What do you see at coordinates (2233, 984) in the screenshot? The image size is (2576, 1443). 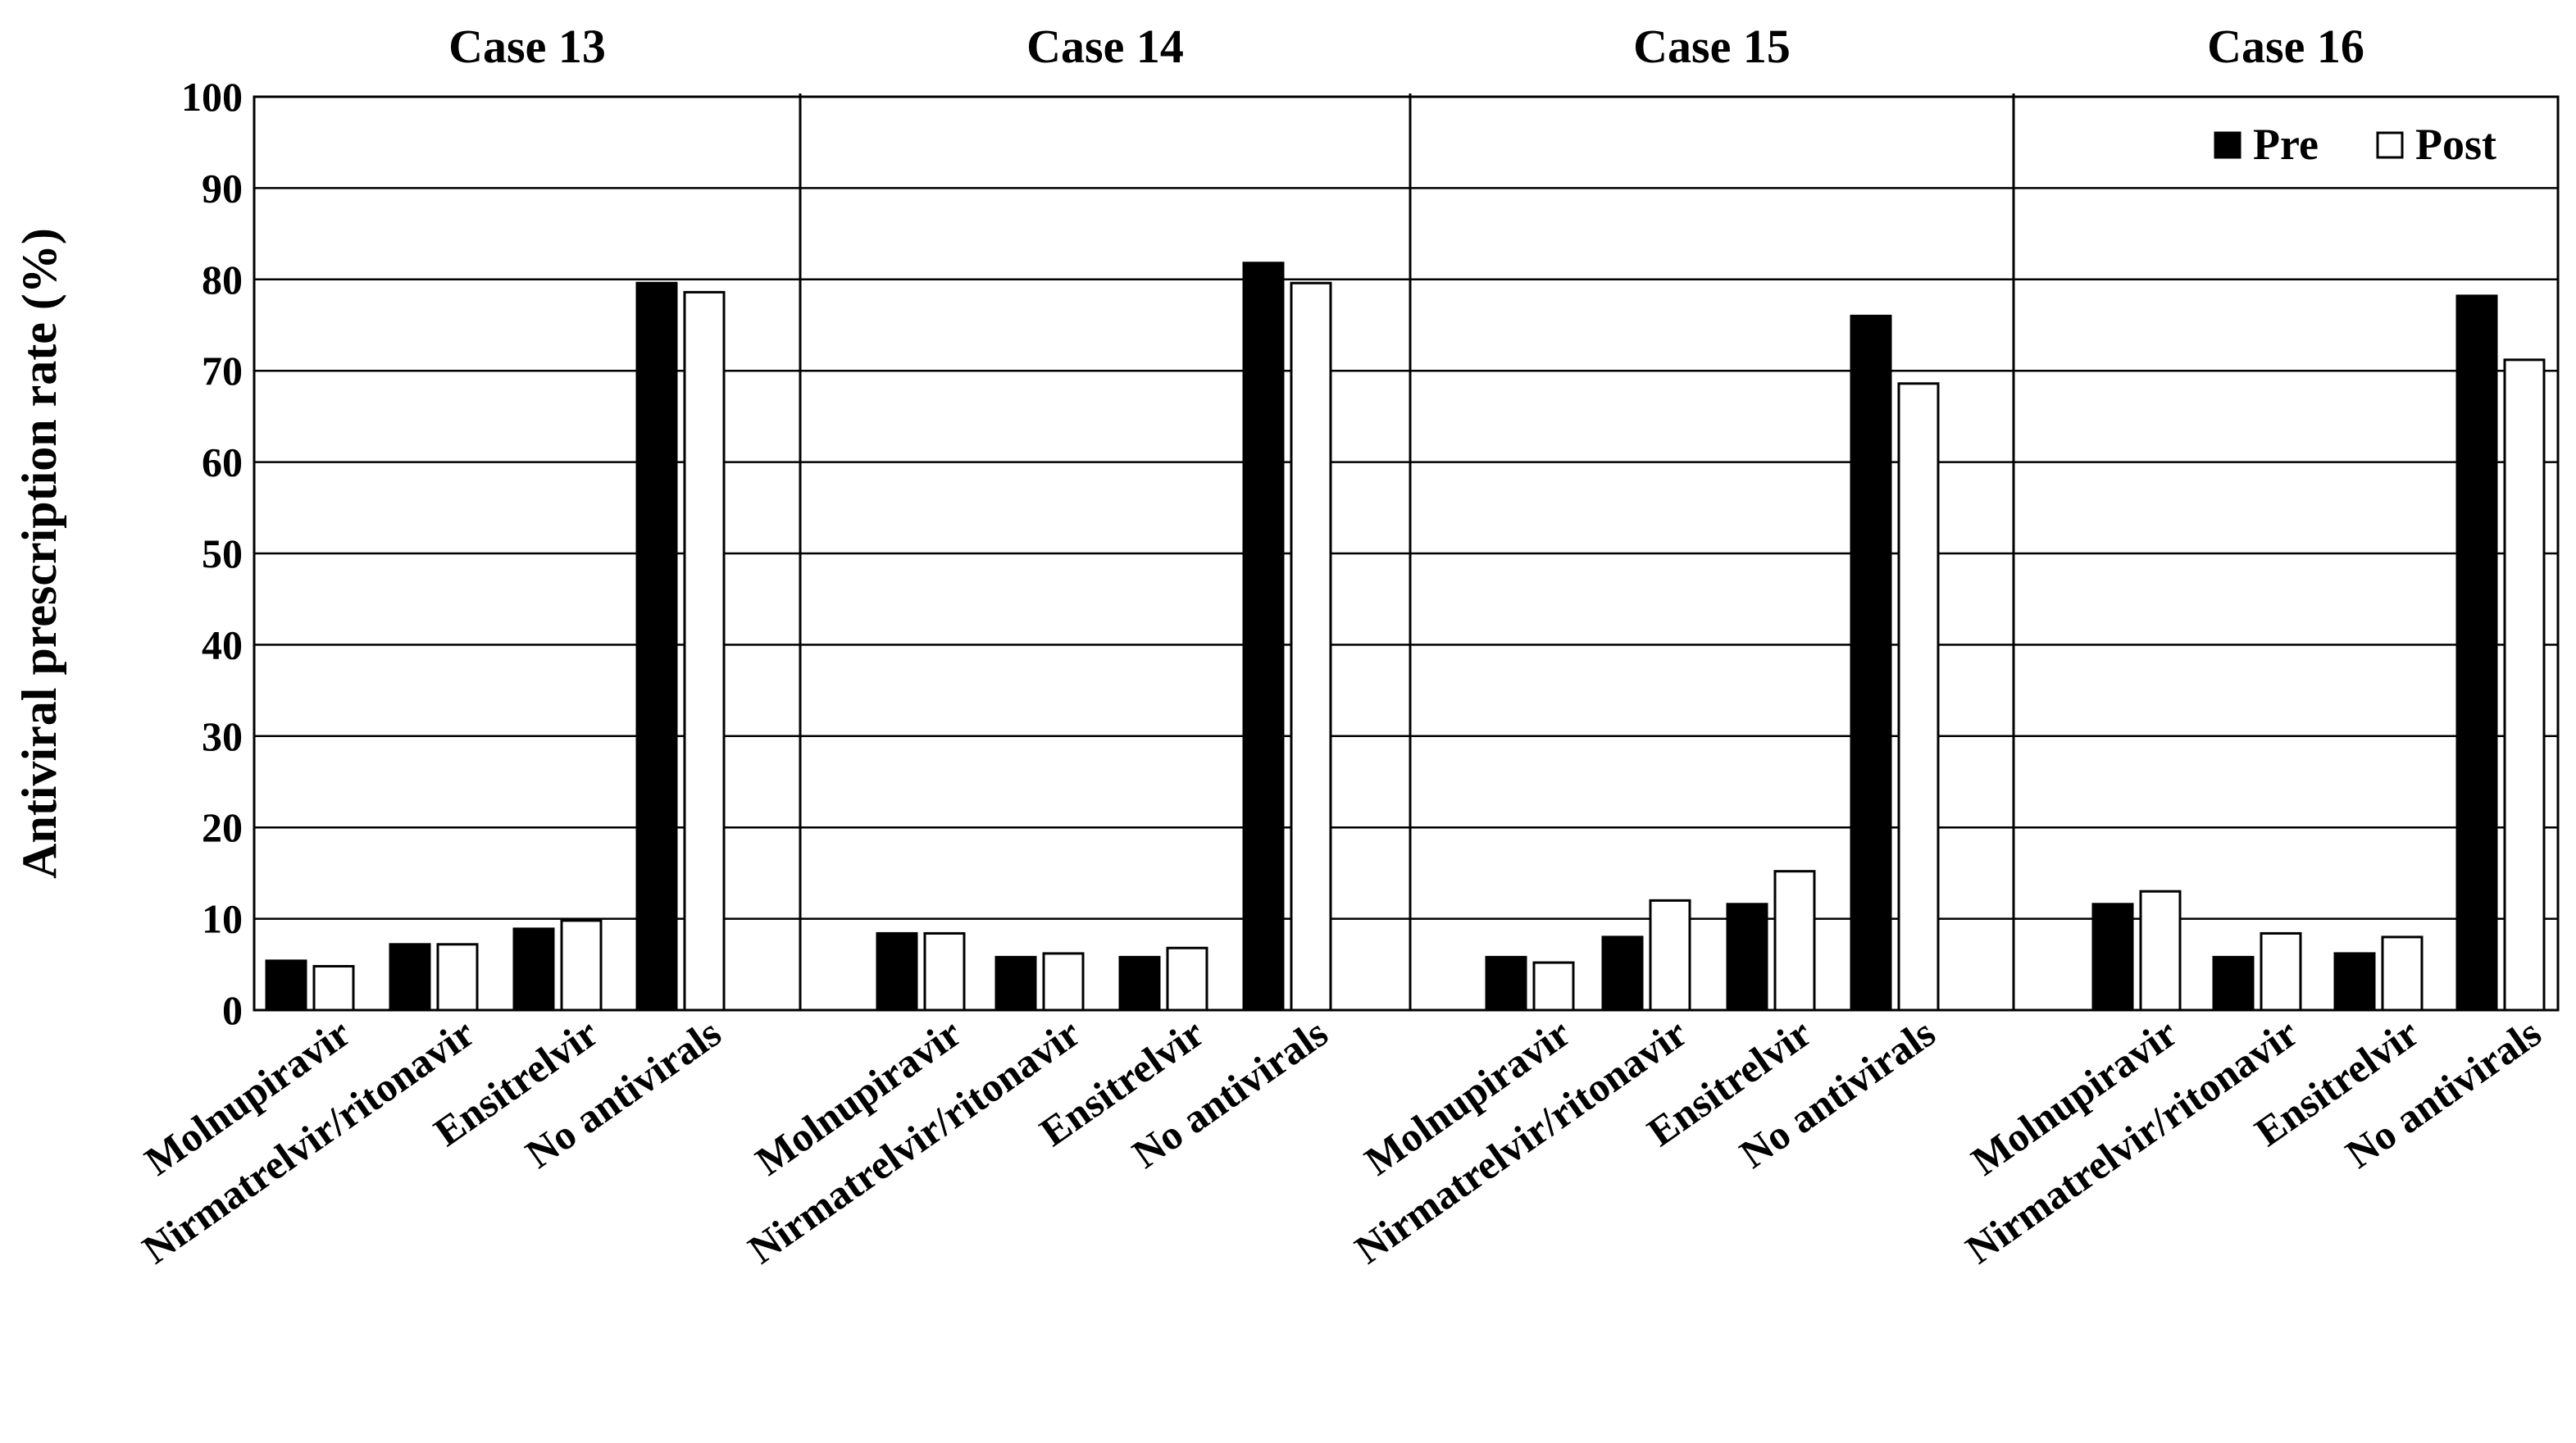 I see `bar-p4-c2-pre` at bounding box center [2233, 984].